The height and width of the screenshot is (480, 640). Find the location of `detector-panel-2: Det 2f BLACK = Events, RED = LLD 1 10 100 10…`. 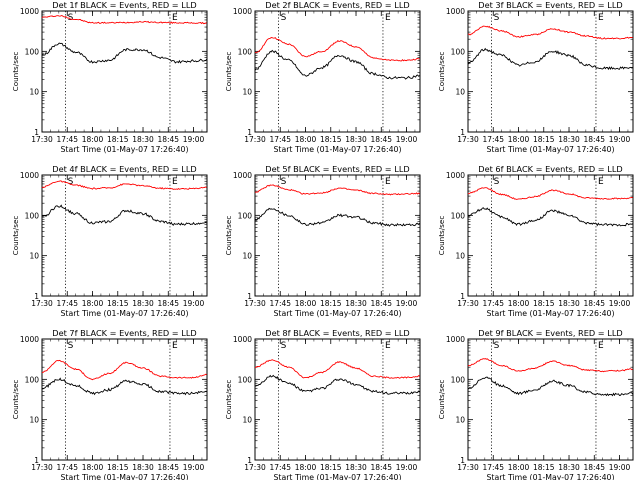

detector-panel-2: Det 2f BLACK = Events, RED = LLD 1 10 100 10… is located at coordinates (322, 77).